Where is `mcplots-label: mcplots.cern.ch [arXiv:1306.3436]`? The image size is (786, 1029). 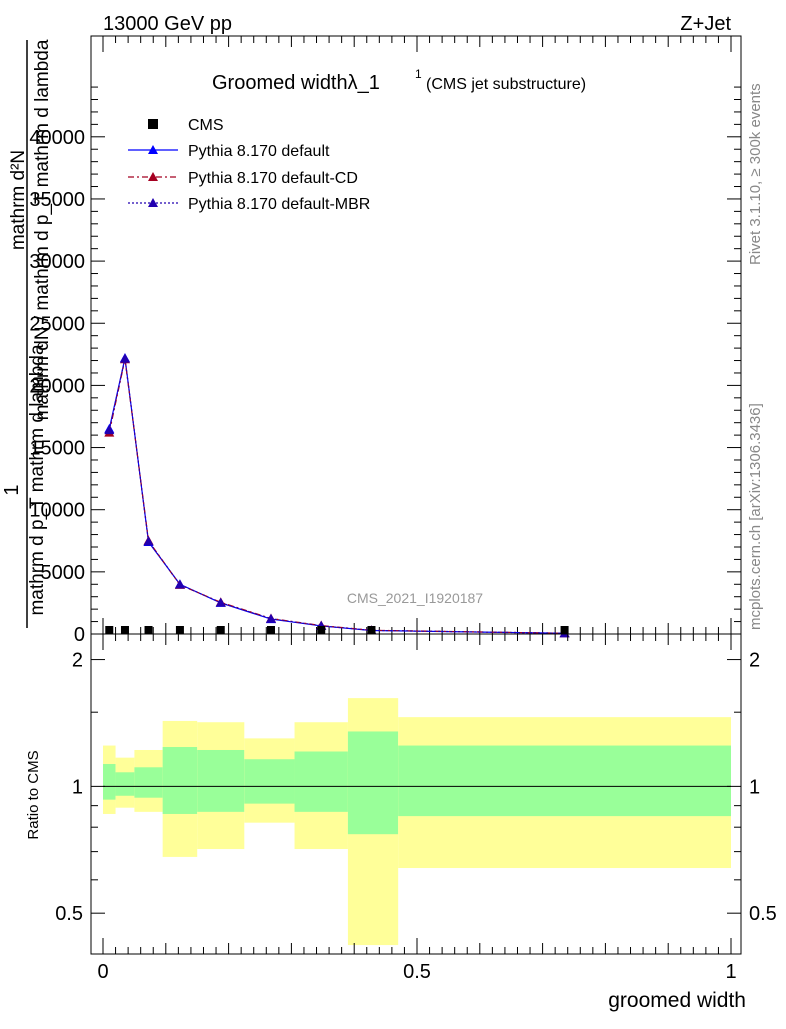
mcplots-label: mcplots.cern.ch [arXiv:1306.3436] is located at coordinates (755, 516).